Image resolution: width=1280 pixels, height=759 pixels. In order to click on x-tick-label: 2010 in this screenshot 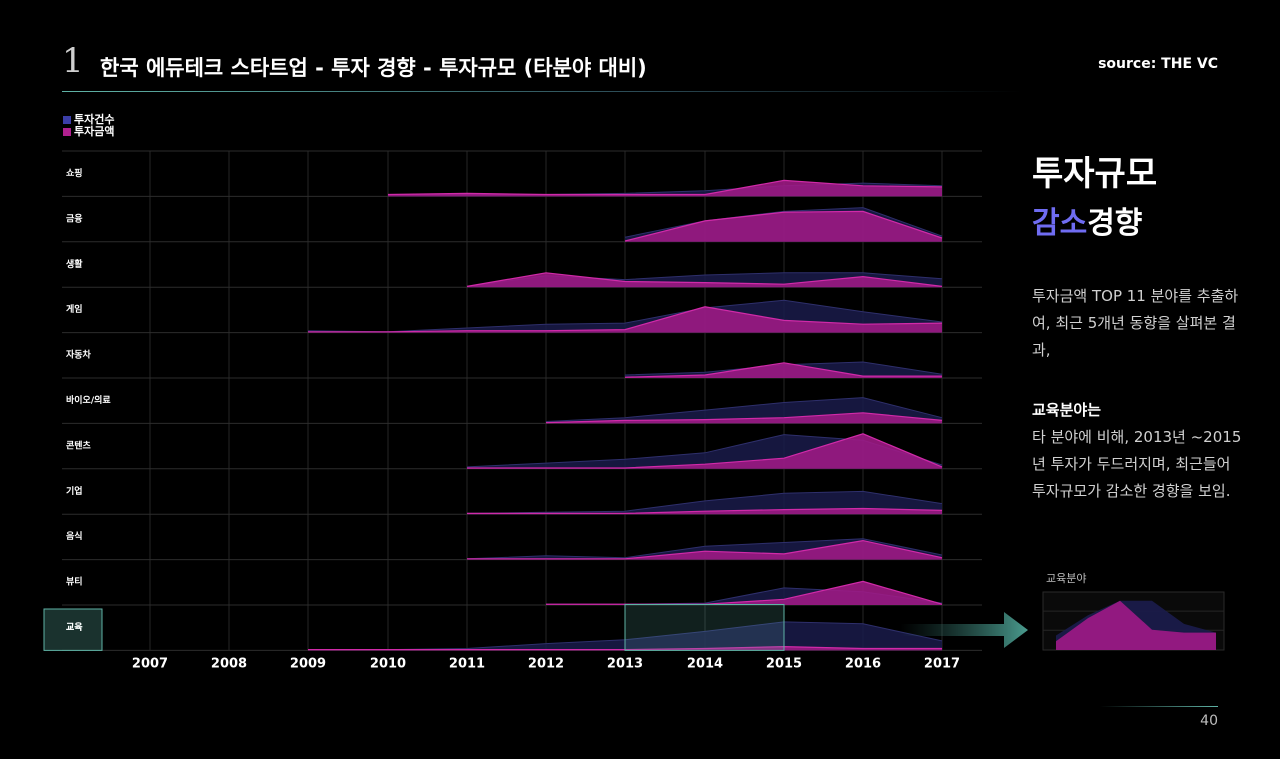, I will do `click(388, 663)`.